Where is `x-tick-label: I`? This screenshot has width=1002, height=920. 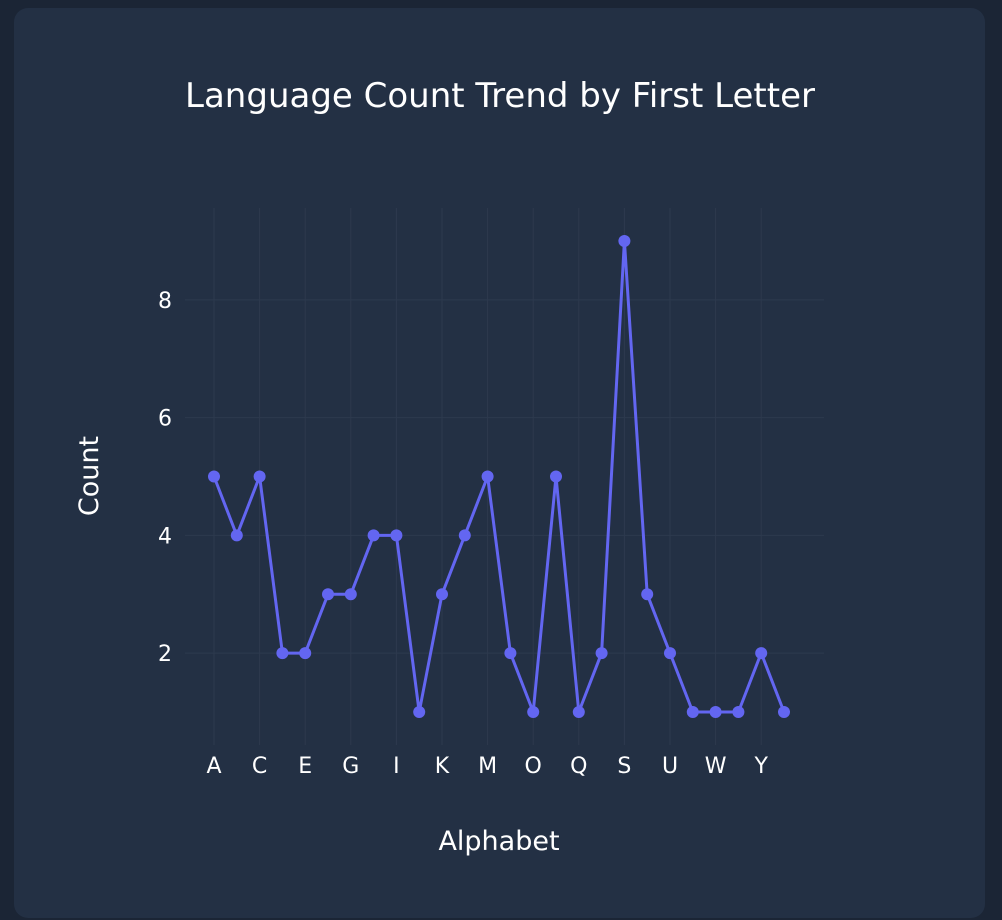
x-tick-label: I is located at coordinates (396, 766).